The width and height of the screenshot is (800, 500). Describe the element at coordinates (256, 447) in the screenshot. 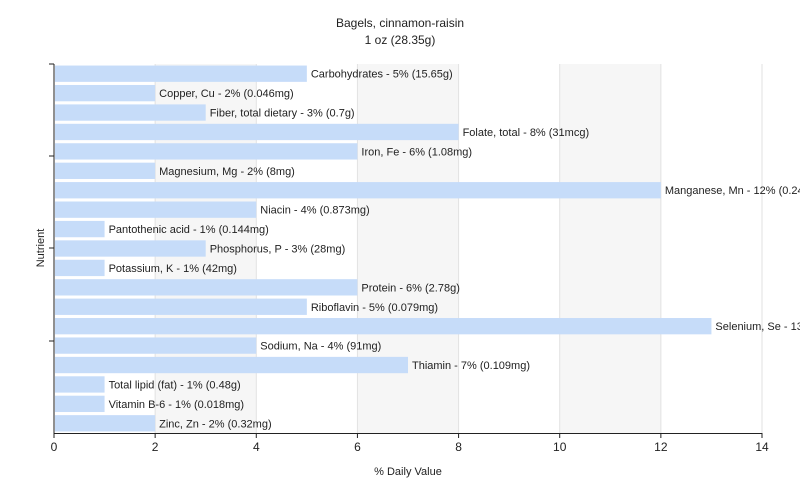

I see `x-tick-label: 4` at that location.